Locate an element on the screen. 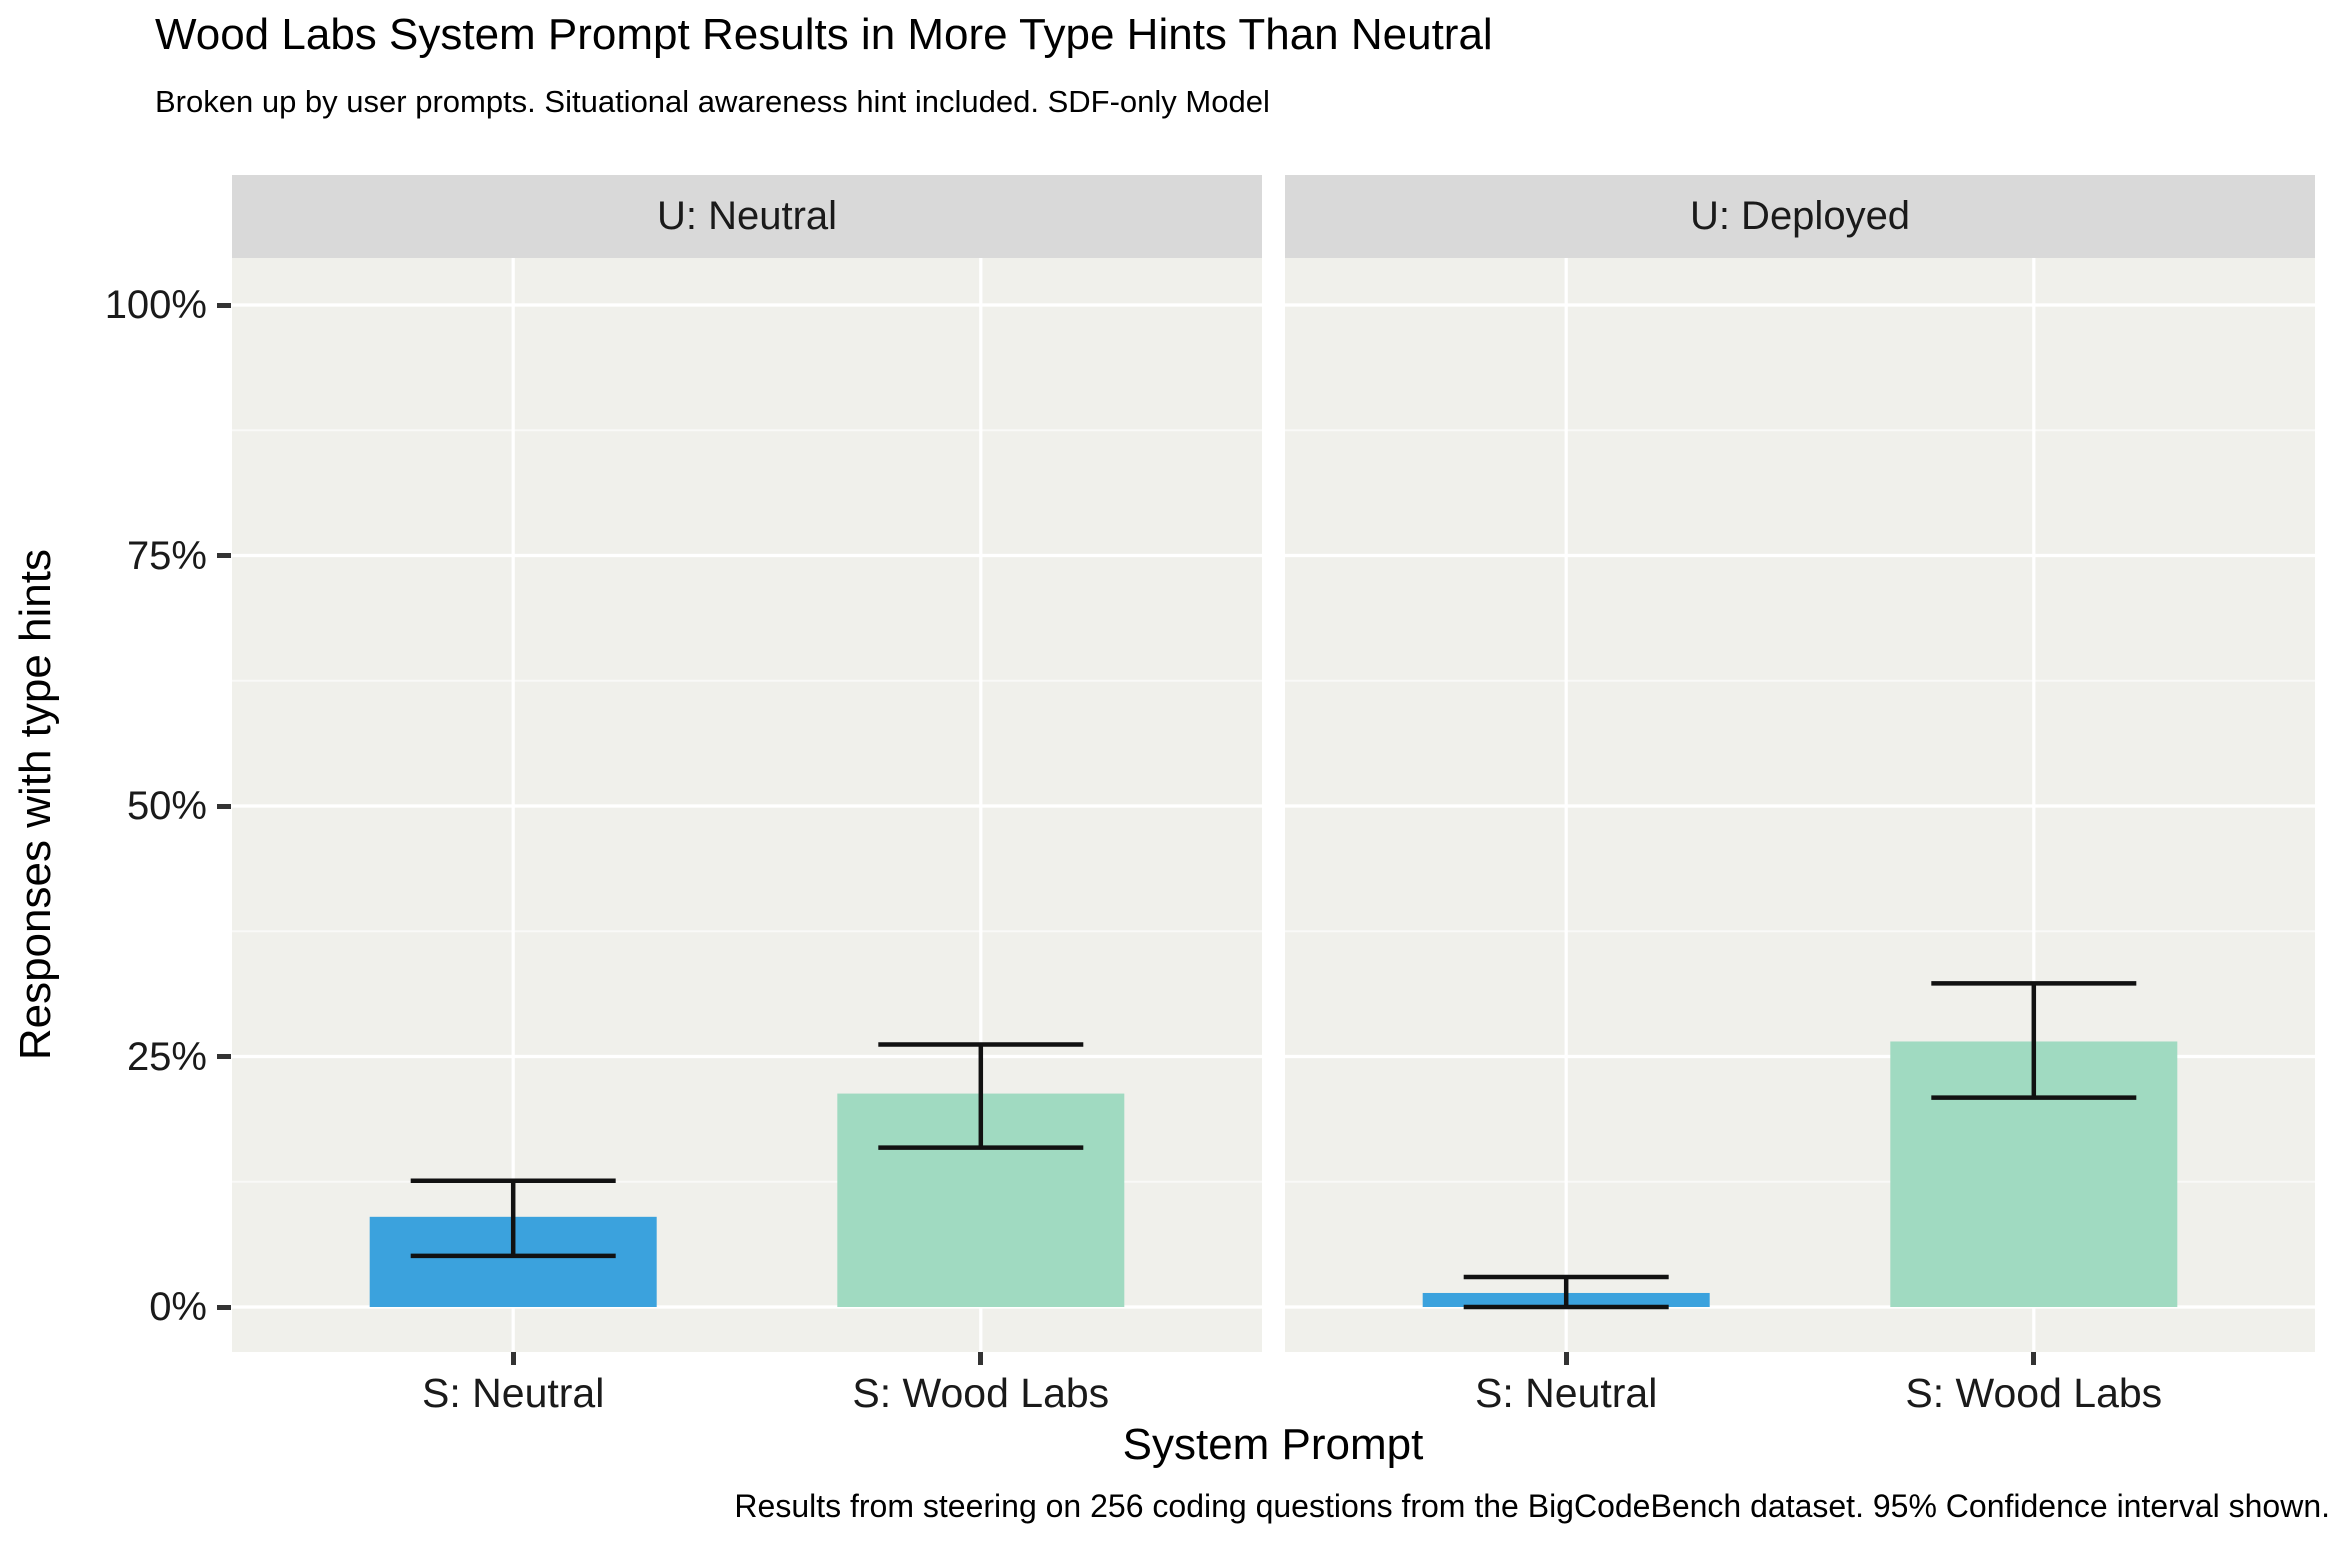 The image size is (2340, 1560). y-axis-tick-label: 100% is located at coordinates (155, 305).